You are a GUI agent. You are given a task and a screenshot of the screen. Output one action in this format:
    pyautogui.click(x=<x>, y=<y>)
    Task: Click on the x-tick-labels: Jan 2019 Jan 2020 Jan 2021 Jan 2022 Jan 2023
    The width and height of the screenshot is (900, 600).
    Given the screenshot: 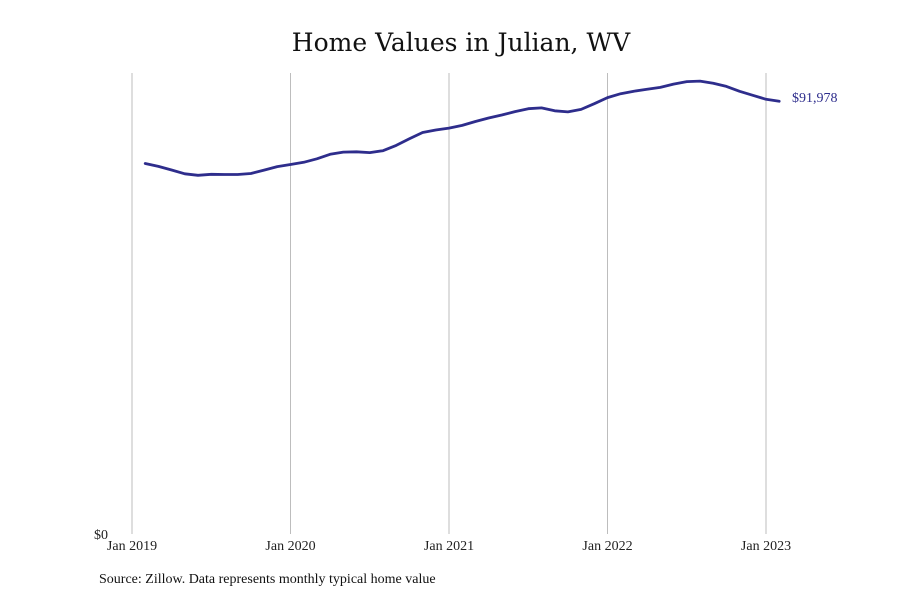 What is the action you would take?
    pyautogui.click(x=449, y=546)
    